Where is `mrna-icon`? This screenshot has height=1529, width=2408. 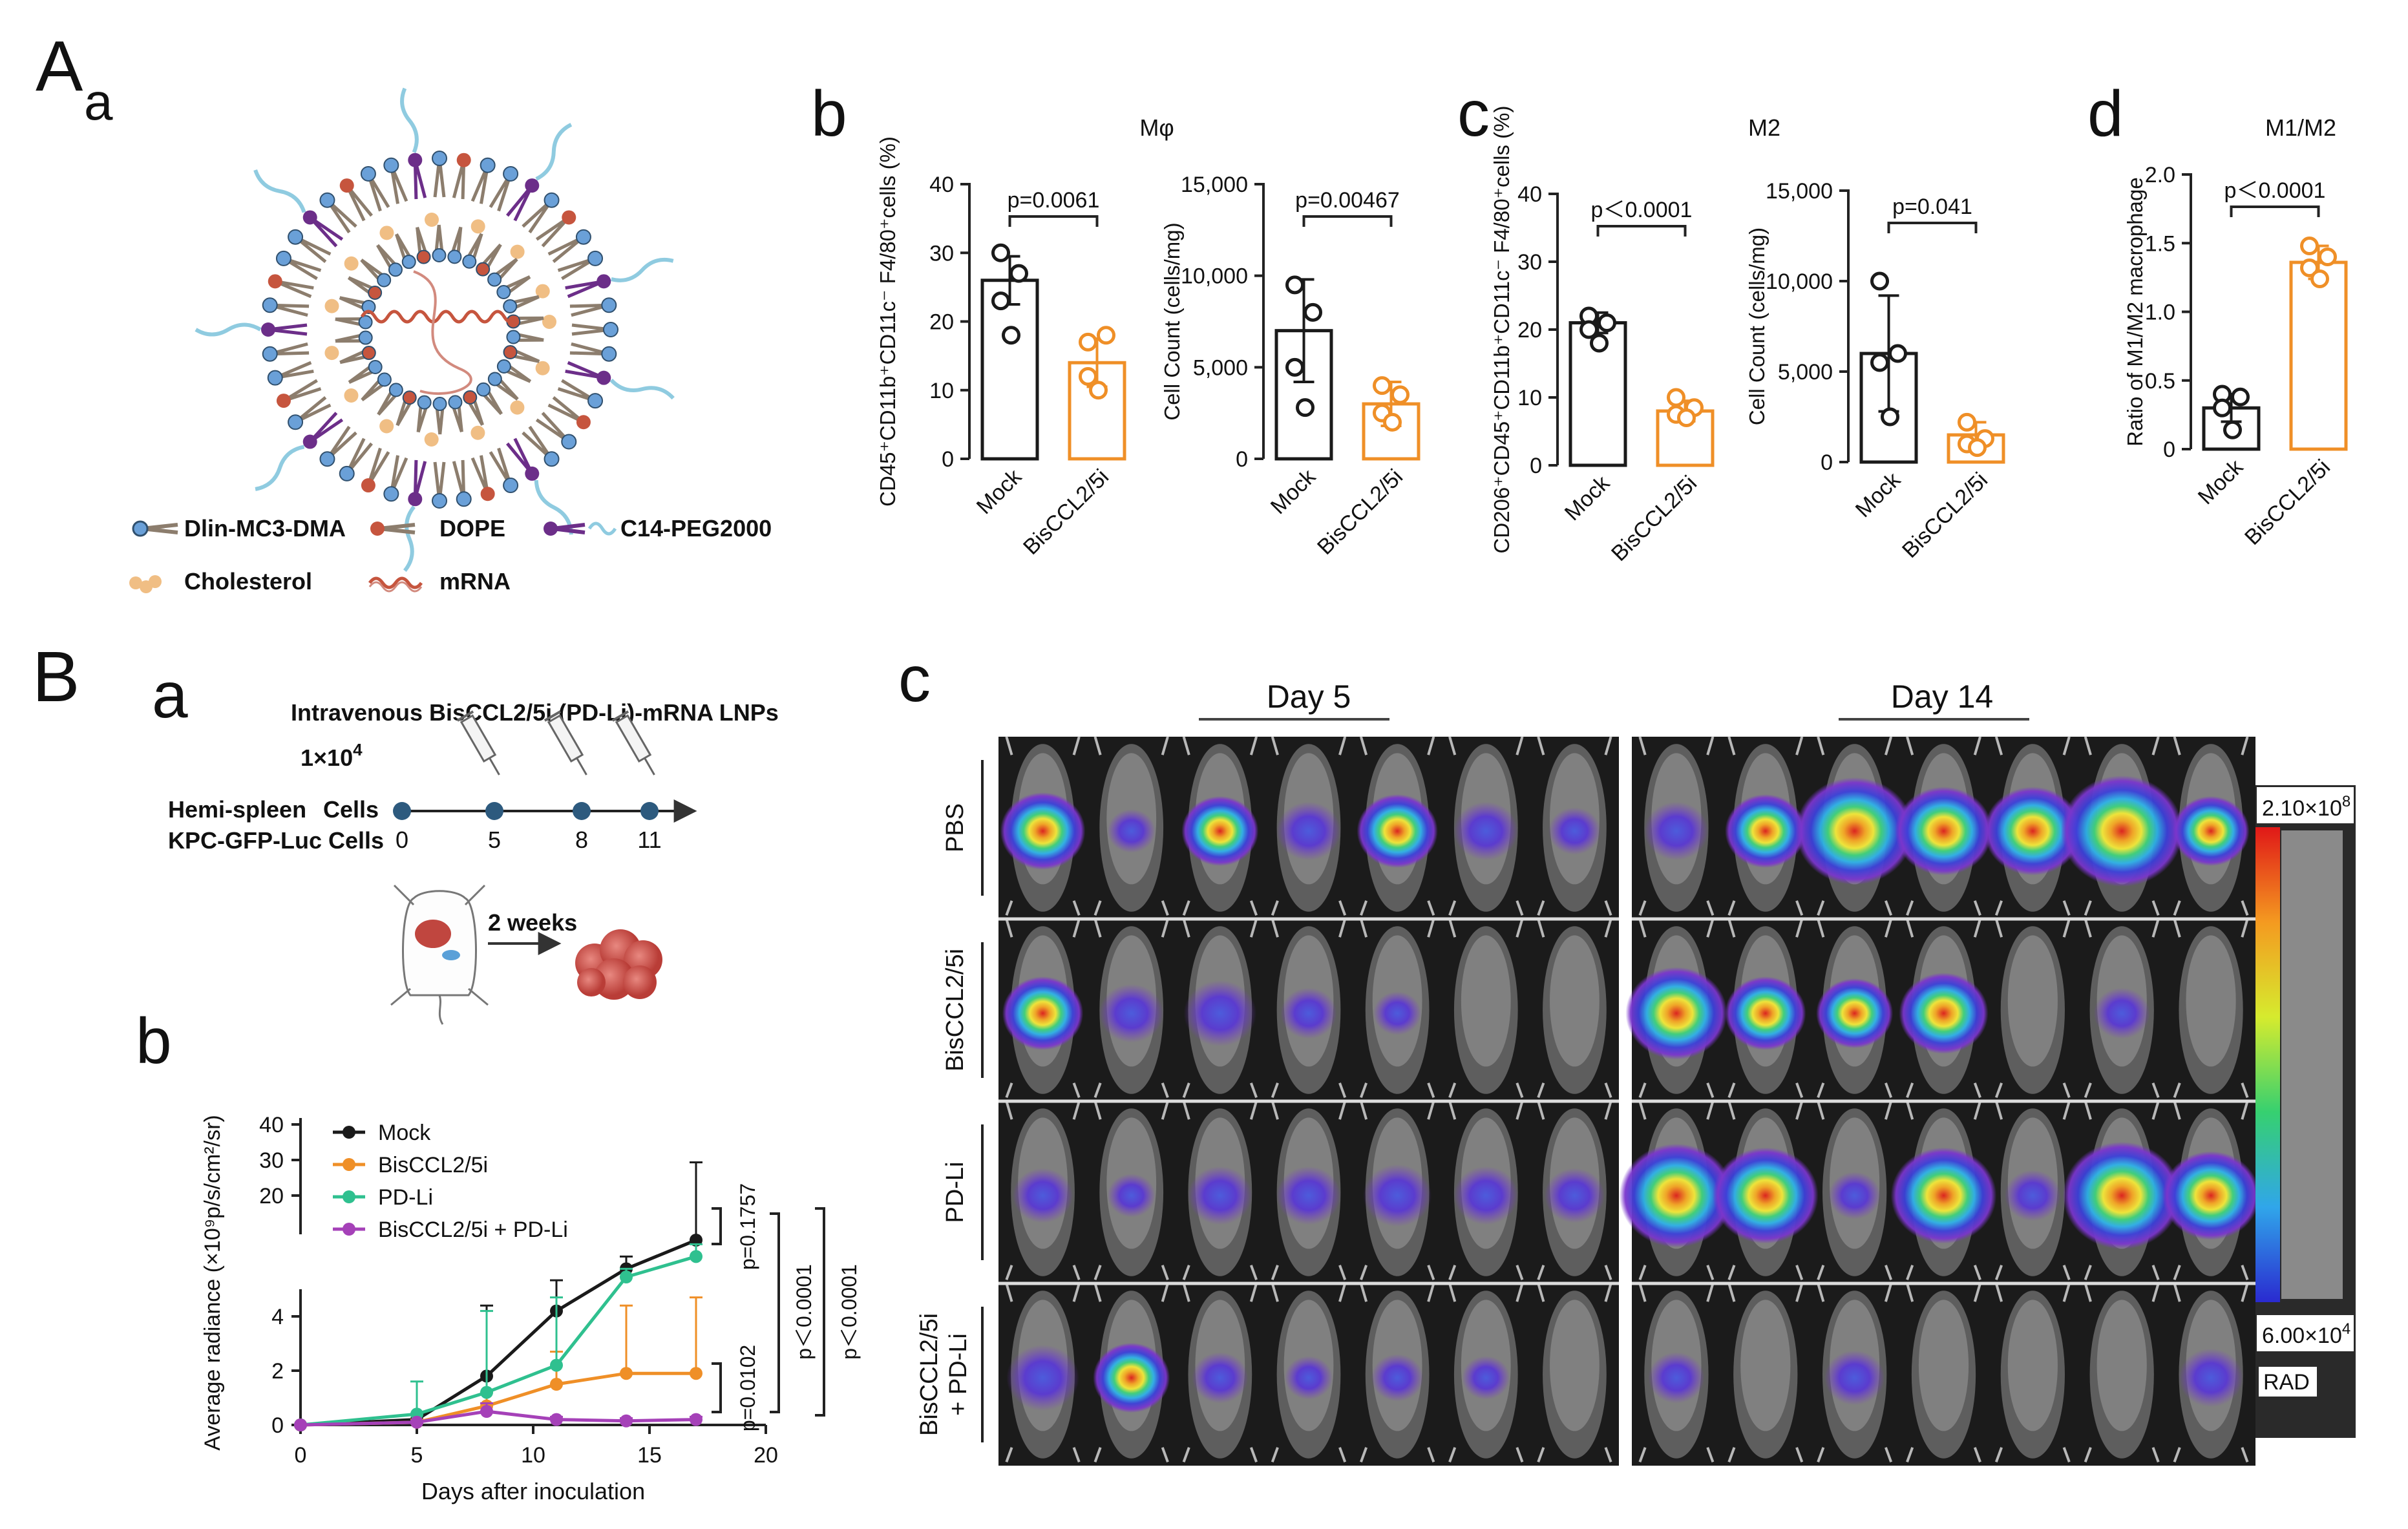
mrna-icon is located at coordinates (395, 584).